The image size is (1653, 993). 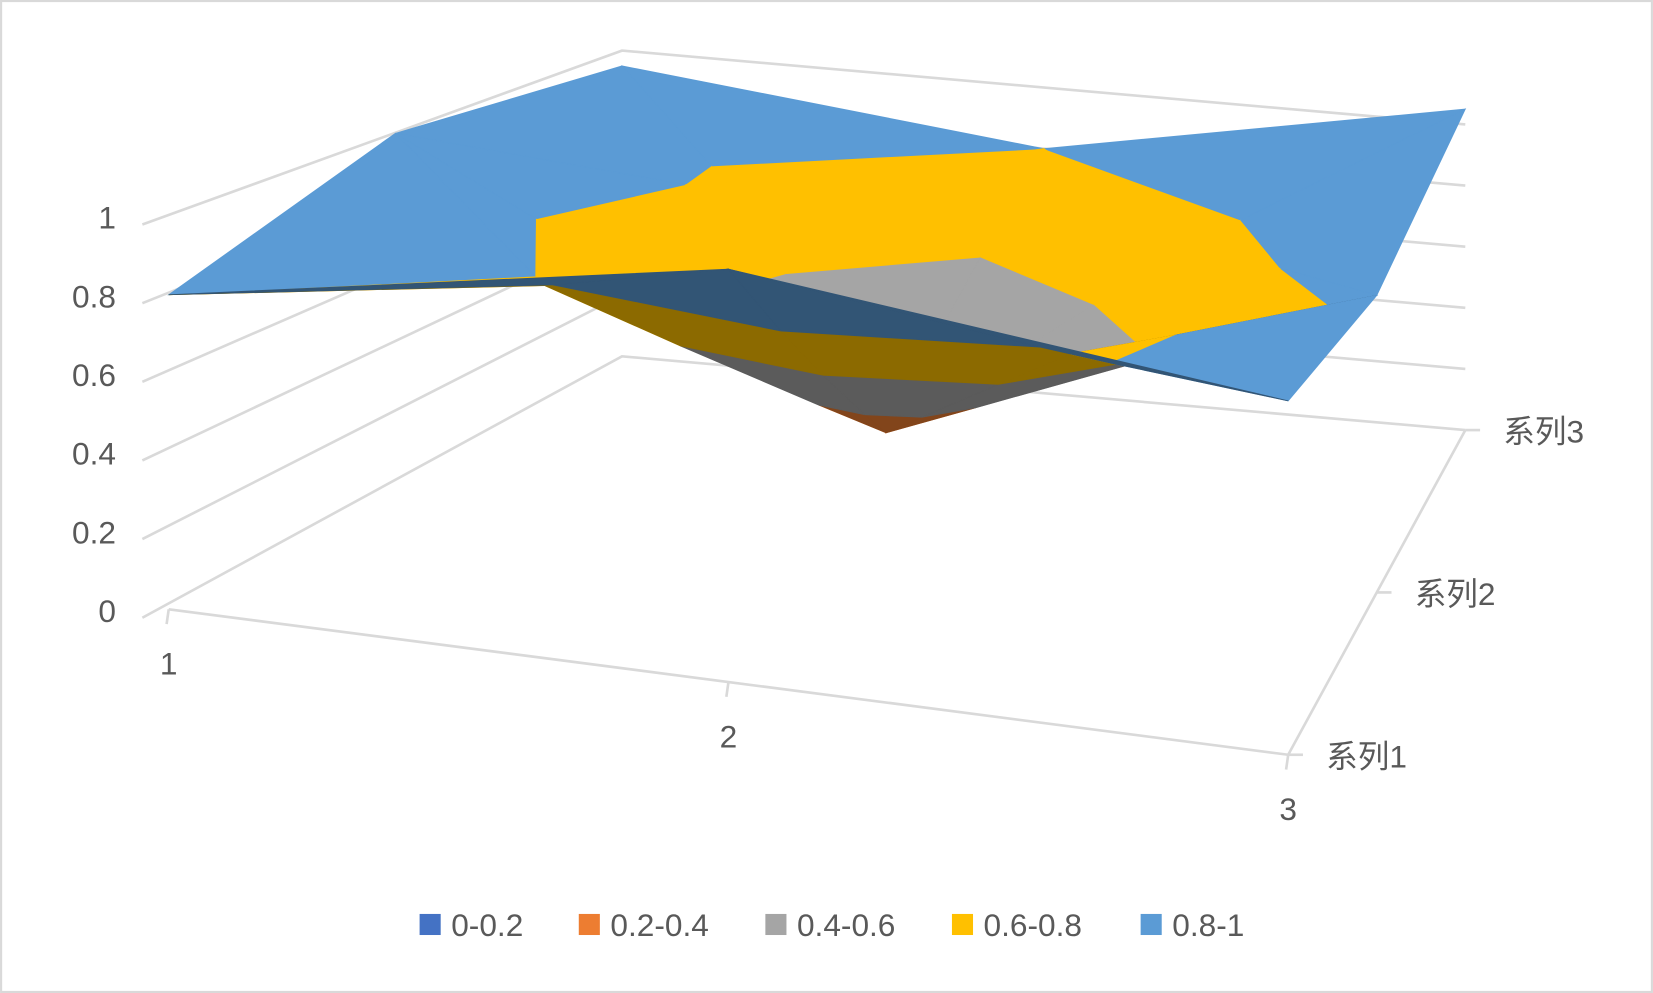 I want to click on category-tick-label: 2, so click(x=729, y=736).